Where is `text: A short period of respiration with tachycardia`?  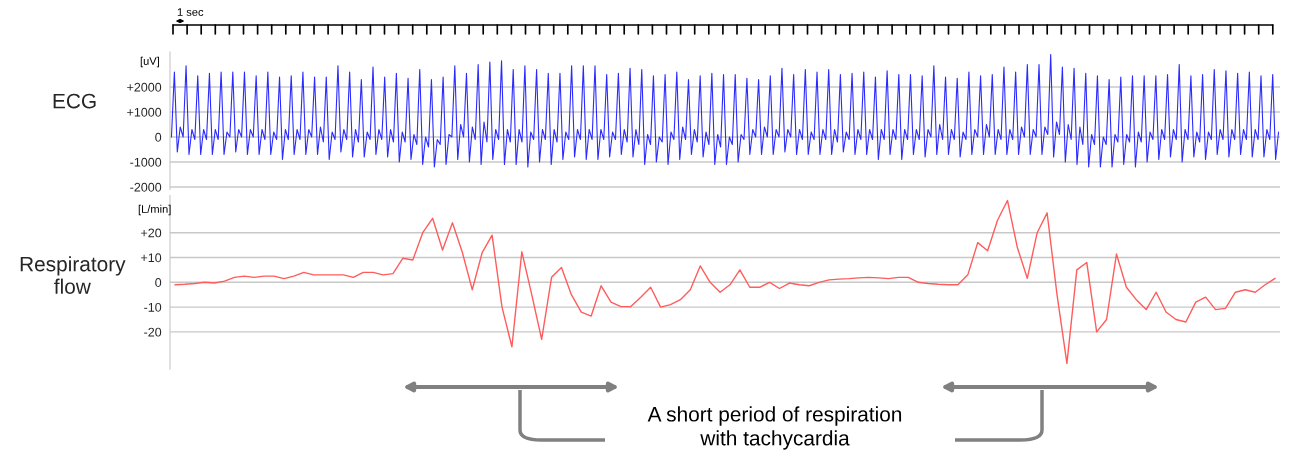
text: A short period of respiration with tachycardia is located at coordinates (774, 428).